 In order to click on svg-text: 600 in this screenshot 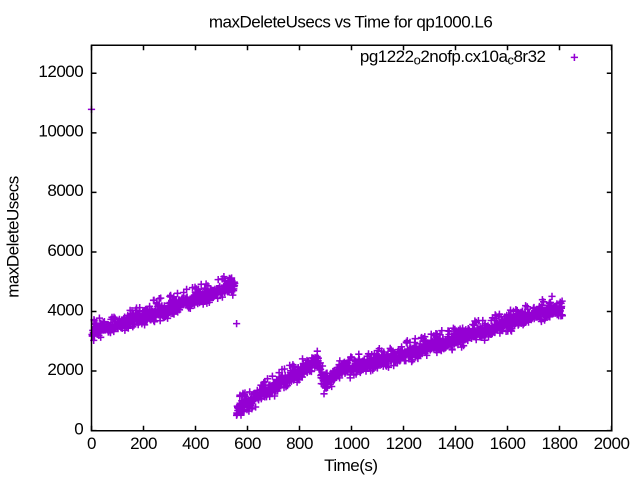, I will do `click(247, 443)`.